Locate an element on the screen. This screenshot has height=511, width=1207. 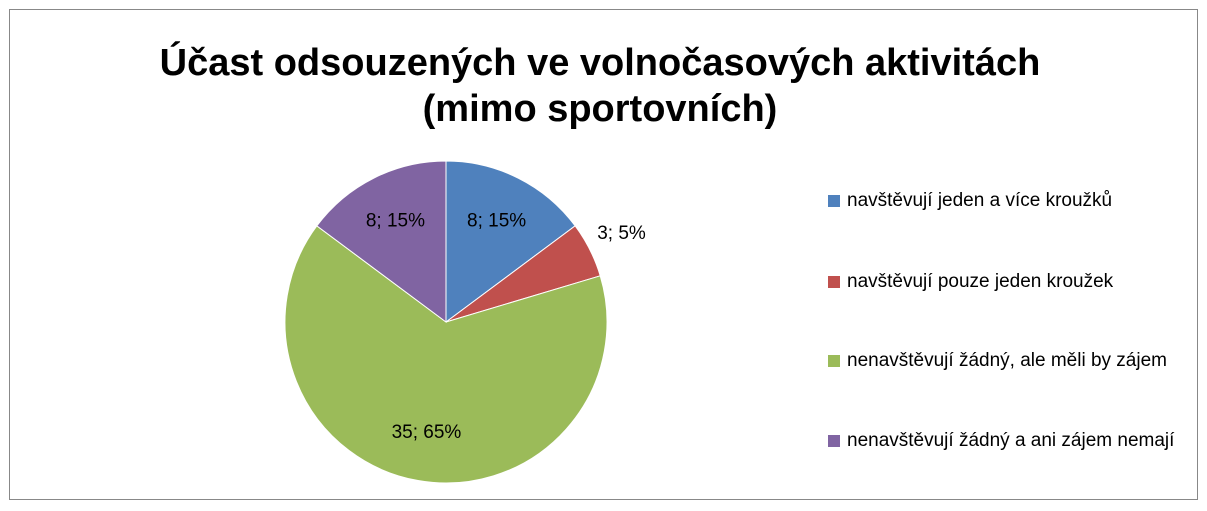
legend-item: nenavštěvují žádný a ani zájem nemají is located at coordinates (1005, 440).